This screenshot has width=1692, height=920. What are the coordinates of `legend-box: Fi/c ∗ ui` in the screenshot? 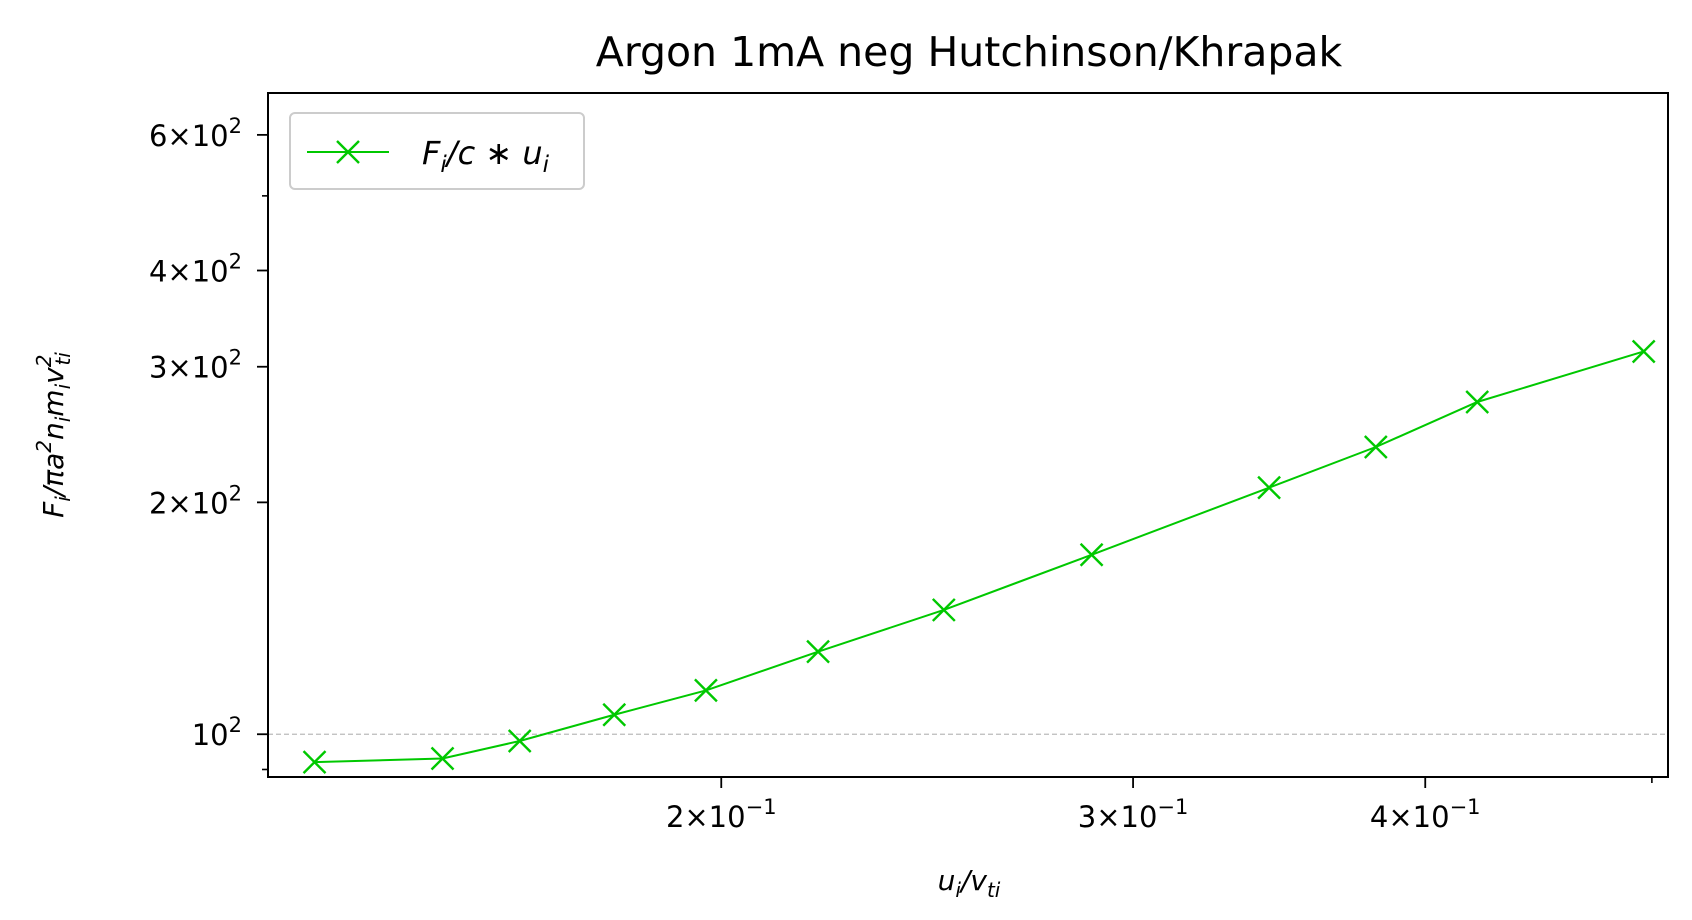 It's located at (437, 151).